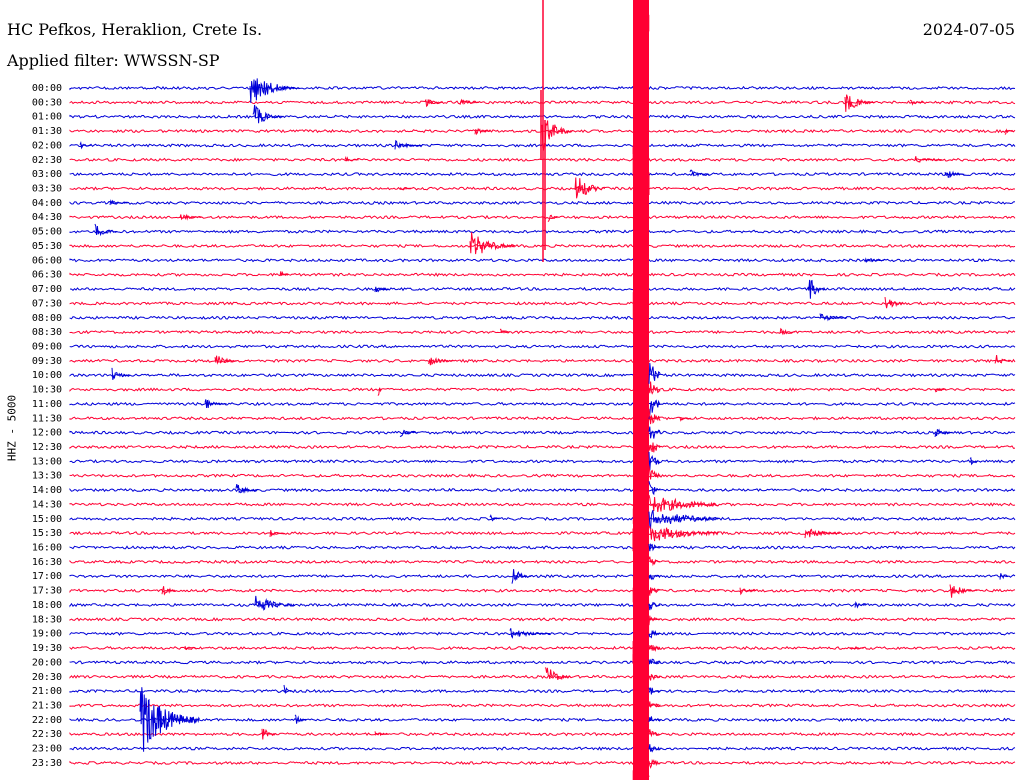 Image resolution: width=1024 pixels, height=780 pixels. Describe the element at coordinates (47, 490) in the screenshot. I see `tick-label: 14:00` at that location.